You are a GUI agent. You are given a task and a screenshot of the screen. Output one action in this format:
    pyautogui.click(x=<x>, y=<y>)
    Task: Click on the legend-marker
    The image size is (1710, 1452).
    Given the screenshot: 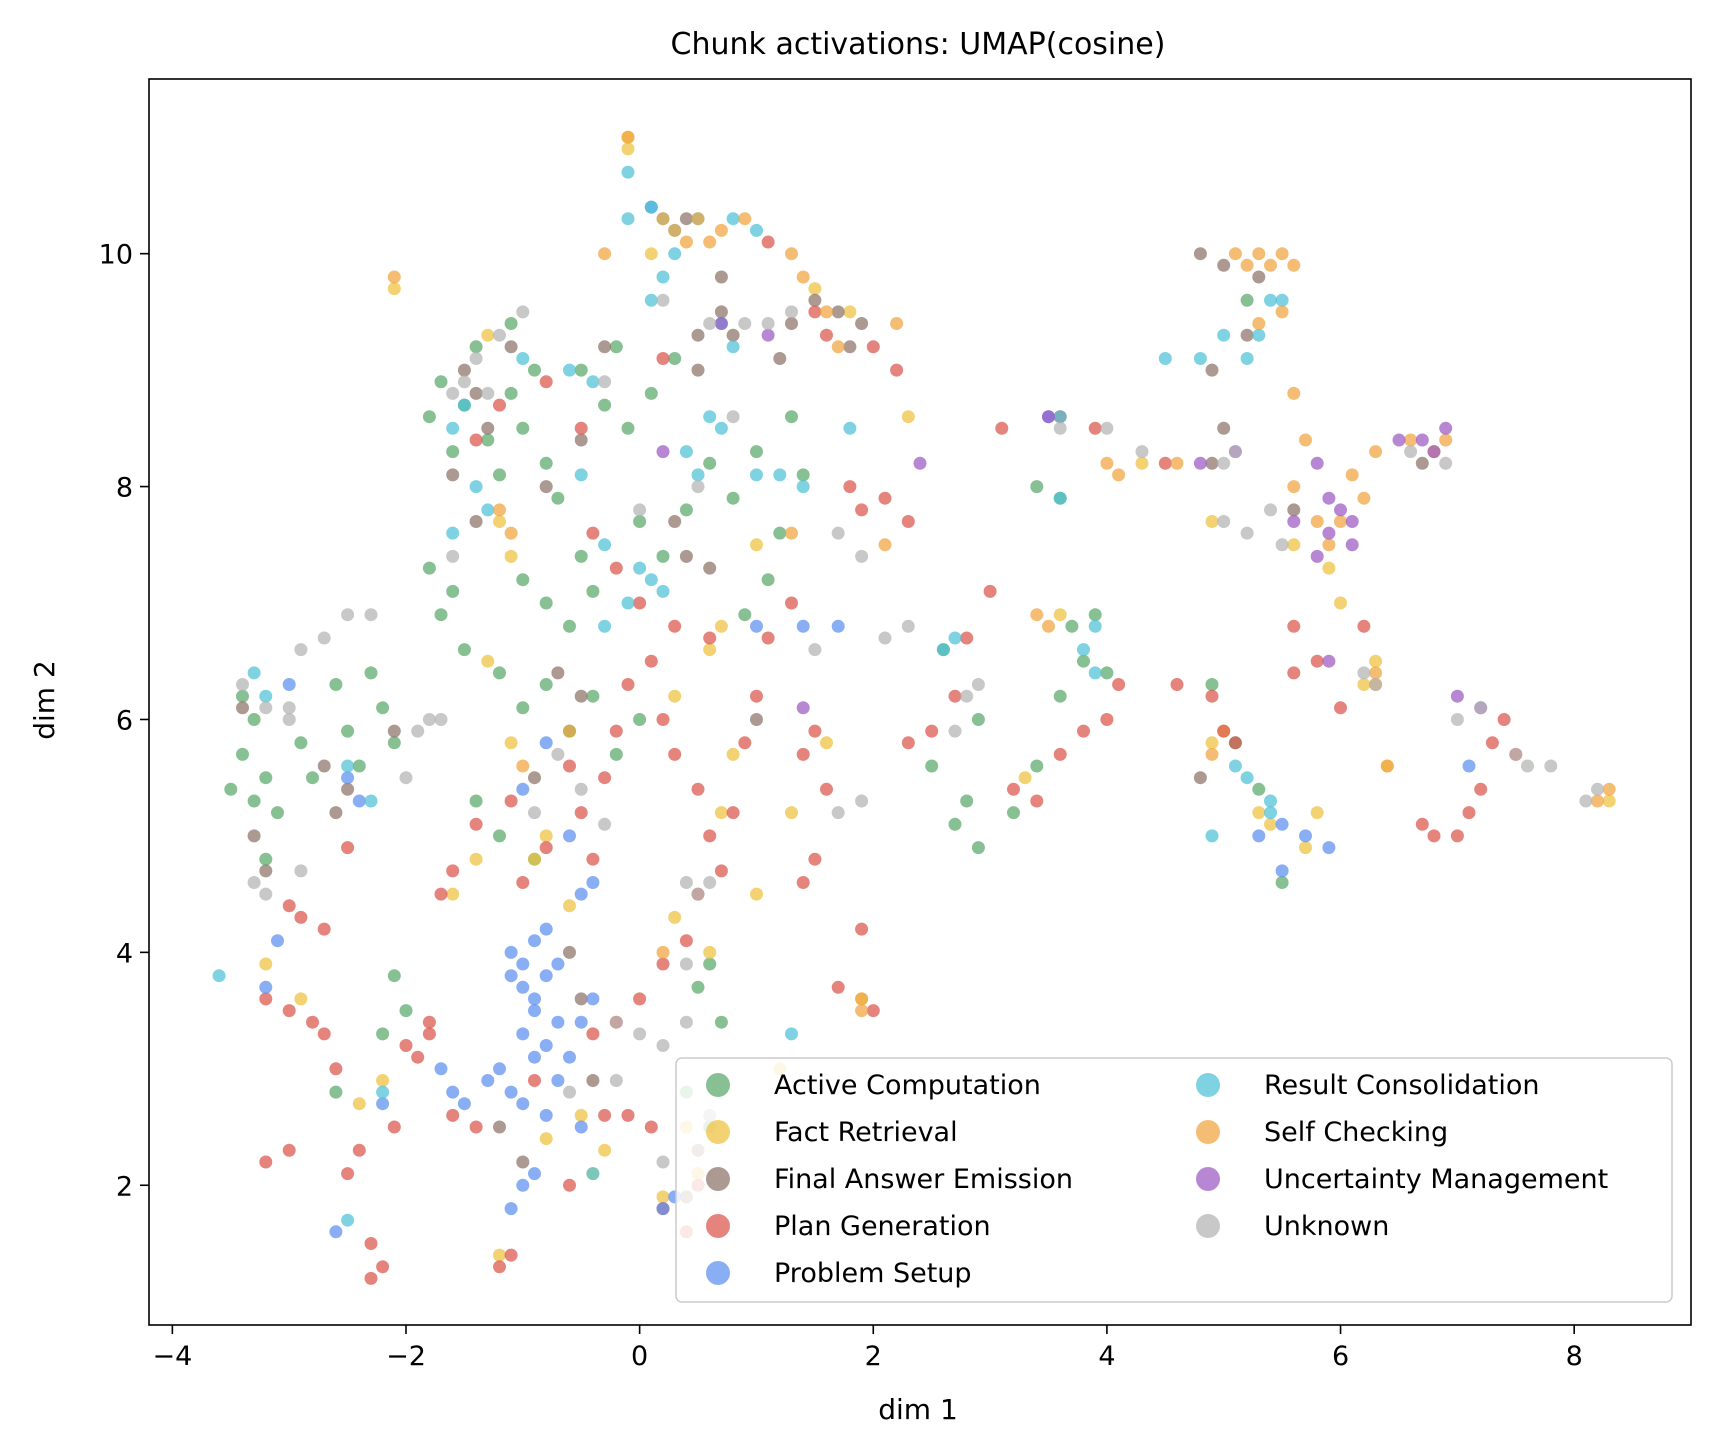 What is the action you would take?
    pyautogui.click(x=1208, y=1226)
    